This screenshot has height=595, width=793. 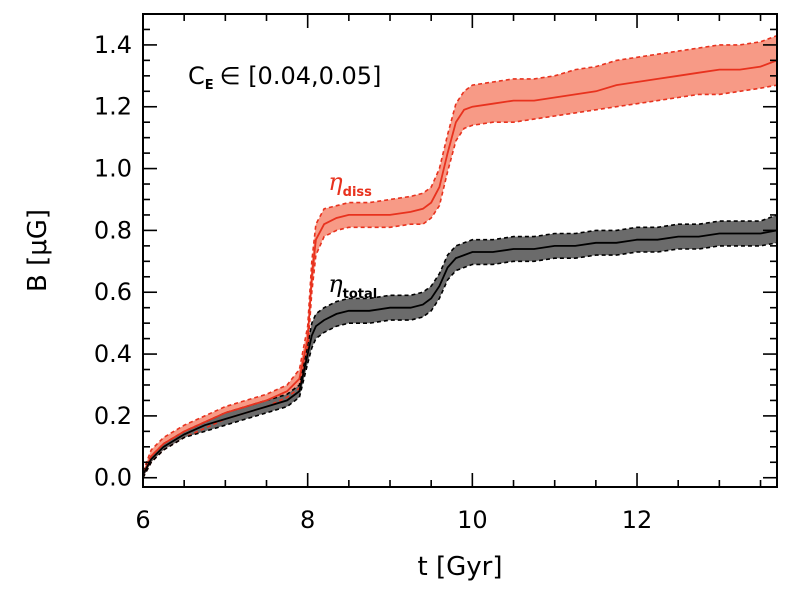 What do you see at coordinates (307, 520) in the screenshot?
I see `x-tick-label: 8` at bounding box center [307, 520].